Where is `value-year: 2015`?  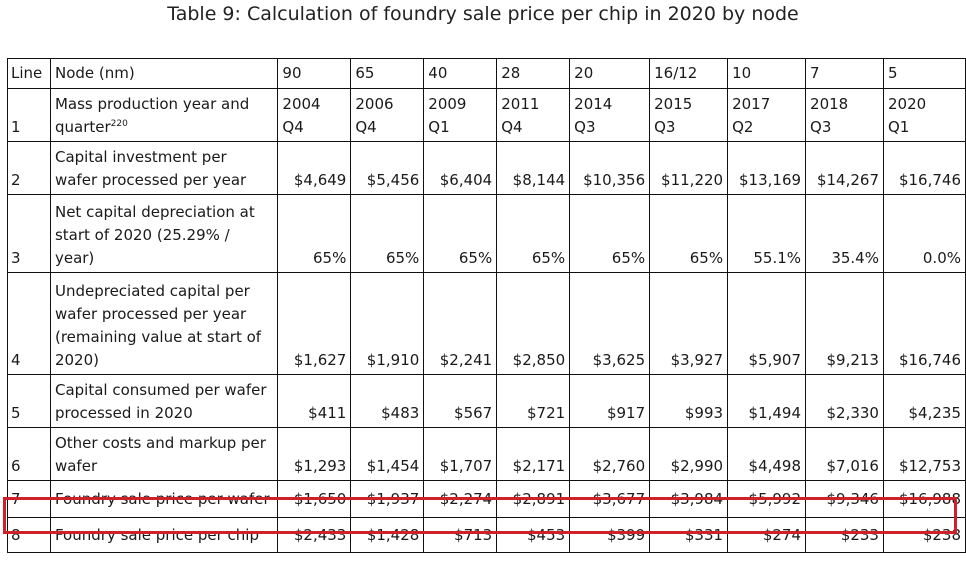
value-year: 2015 is located at coordinates (673, 104).